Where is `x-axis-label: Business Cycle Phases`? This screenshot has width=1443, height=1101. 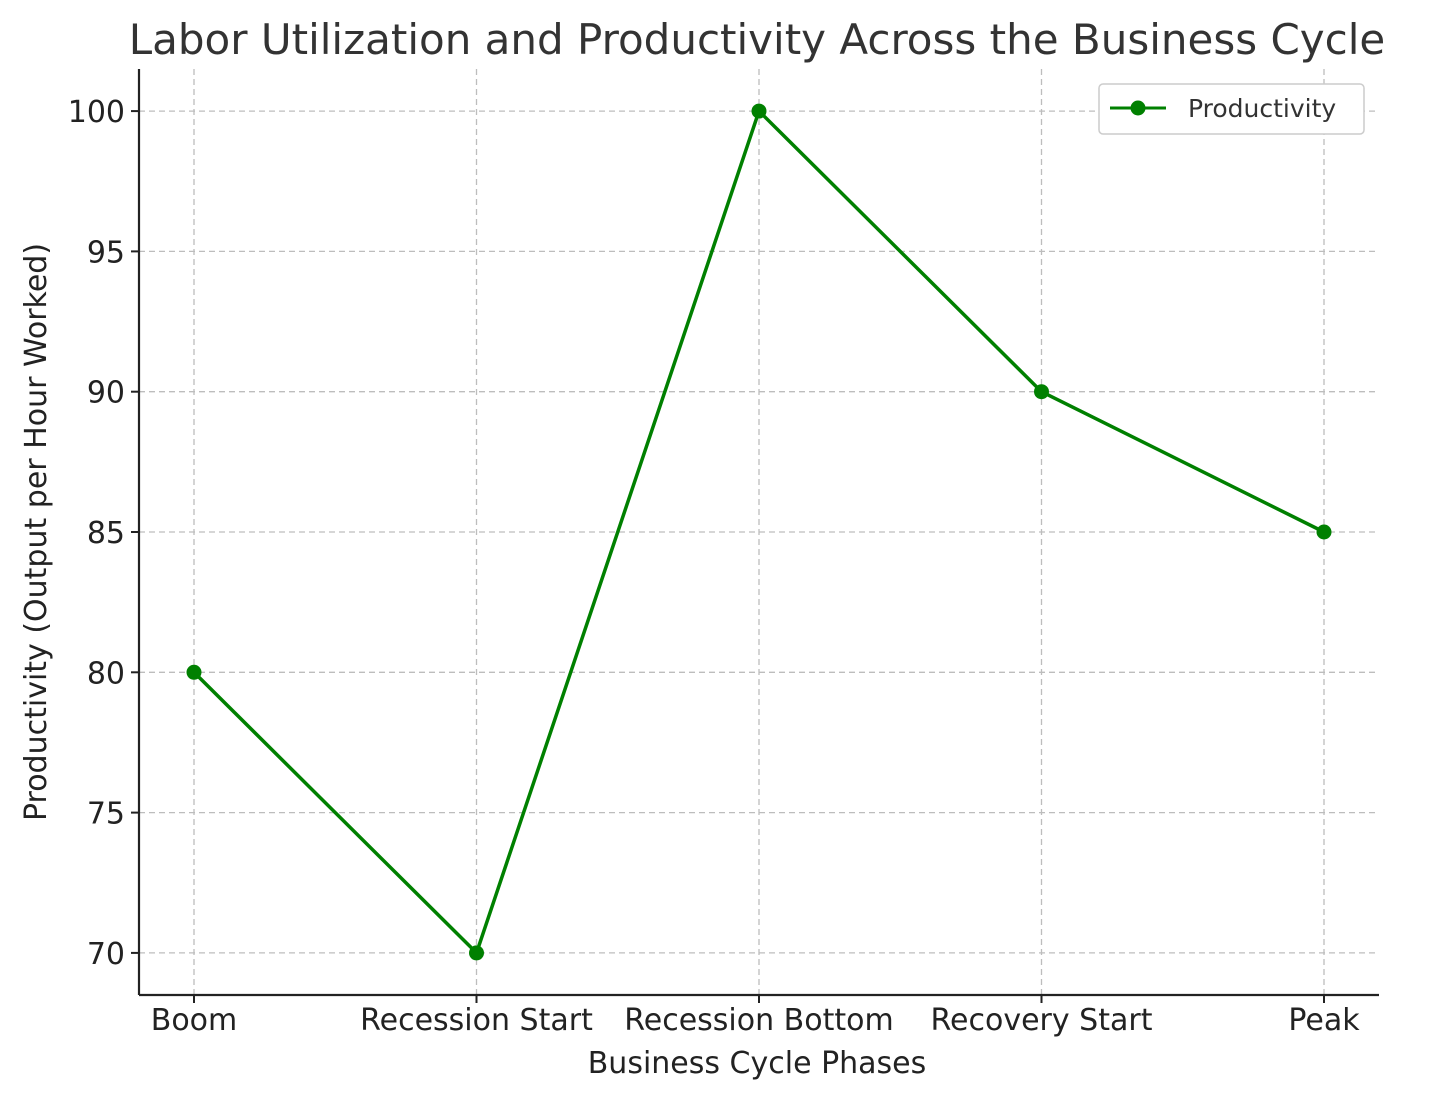
x-axis-label: Business Cycle Phases is located at coordinates (757, 1063).